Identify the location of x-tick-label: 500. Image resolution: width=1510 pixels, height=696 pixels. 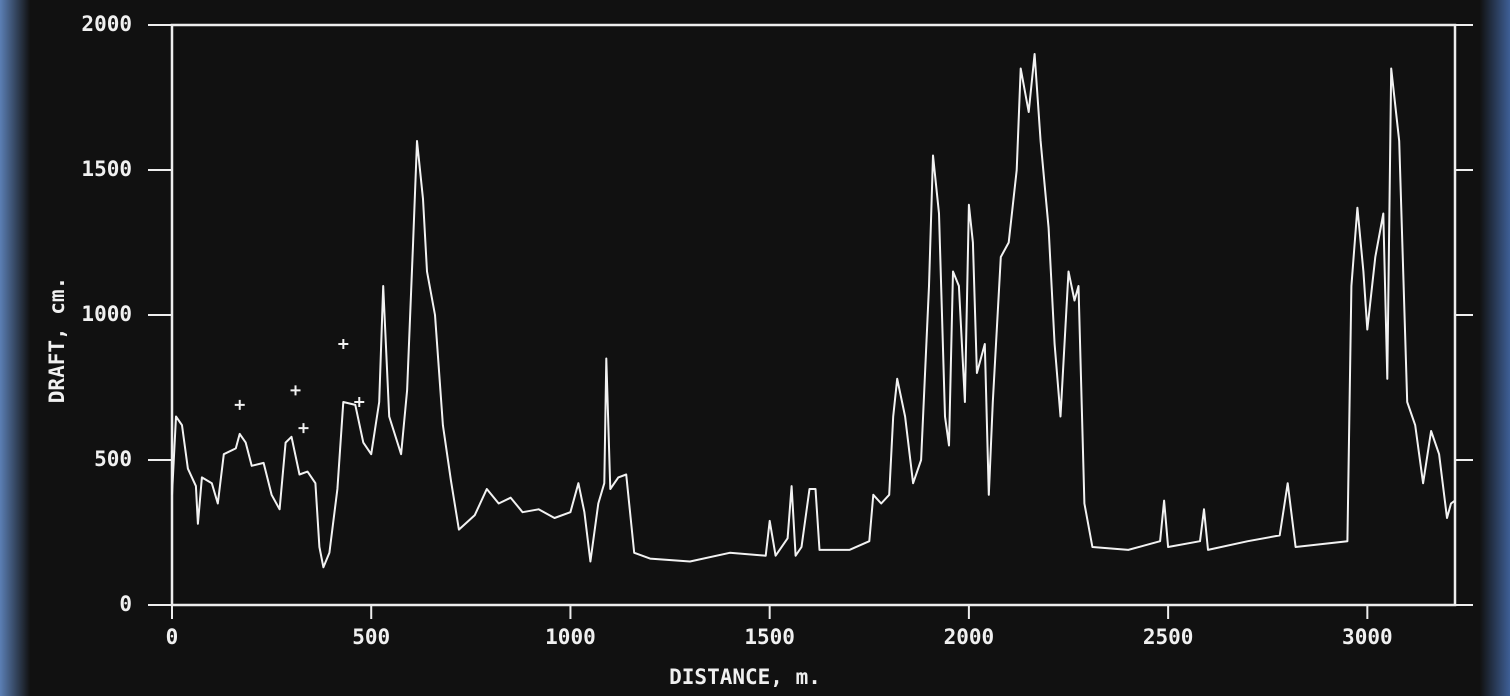
(371, 637).